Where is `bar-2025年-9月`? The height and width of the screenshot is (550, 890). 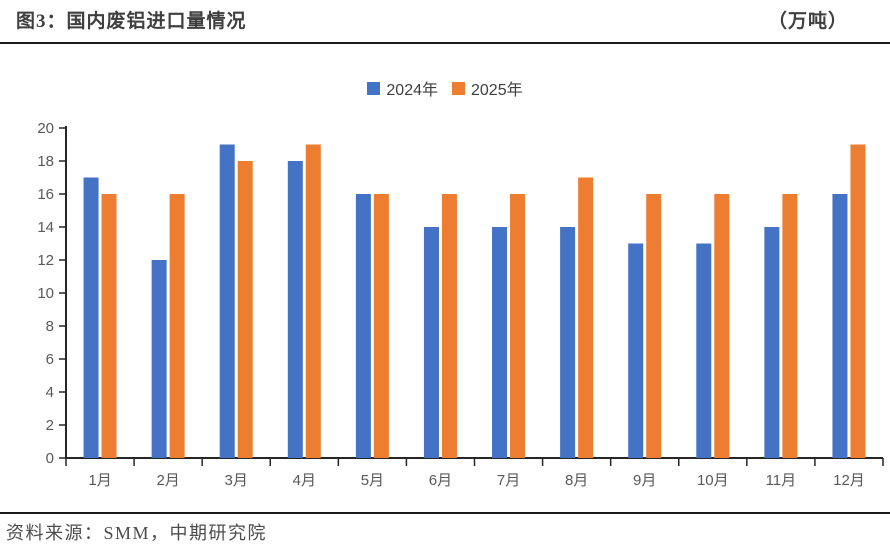 bar-2025年-9月 is located at coordinates (654, 326).